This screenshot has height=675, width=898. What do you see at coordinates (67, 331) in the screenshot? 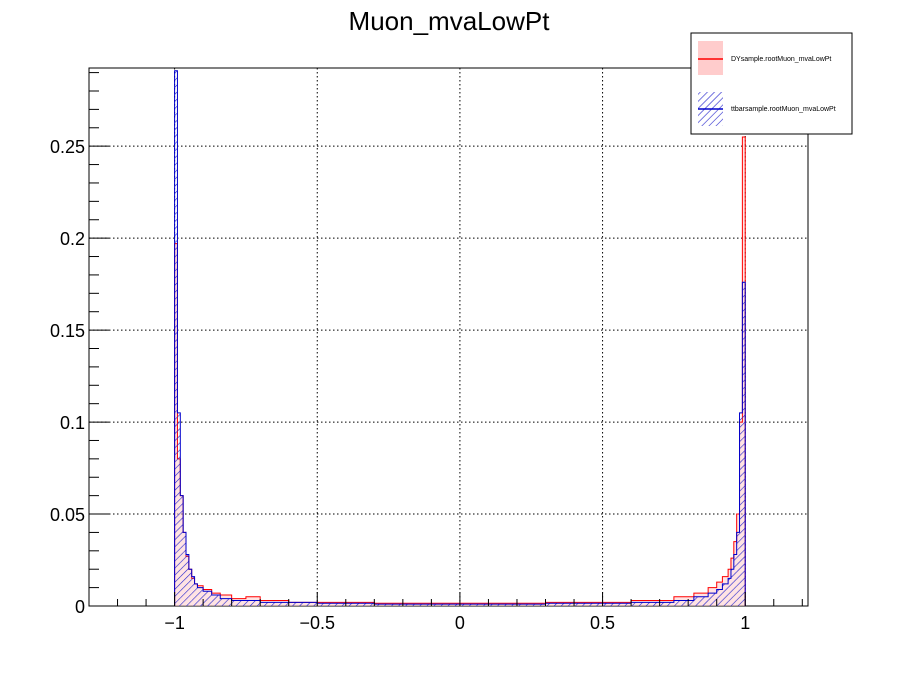
I see `y-tick-label: 0.15` at bounding box center [67, 331].